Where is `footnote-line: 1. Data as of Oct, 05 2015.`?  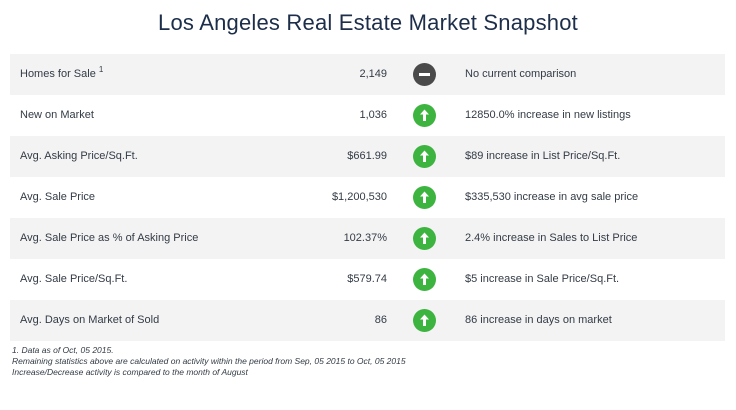 footnote-line: 1. Data as of Oct, 05 2015. is located at coordinates (63, 350).